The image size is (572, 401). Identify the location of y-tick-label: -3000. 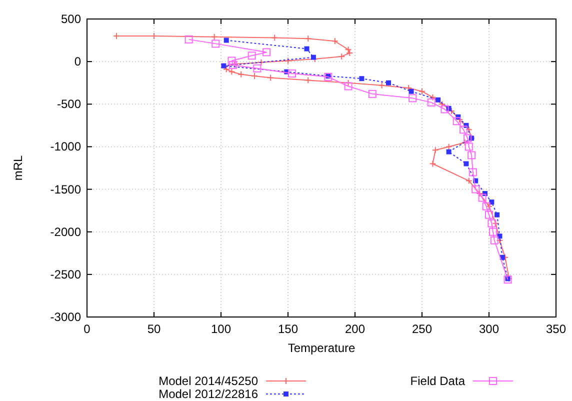
(66, 317).